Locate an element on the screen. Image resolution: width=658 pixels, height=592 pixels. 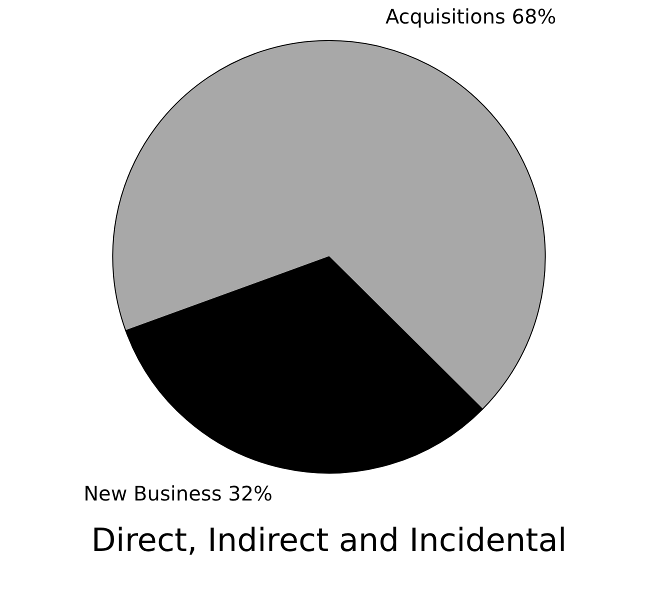
slice-label: Acquisitions 68% is located at coordinates (470, 16).